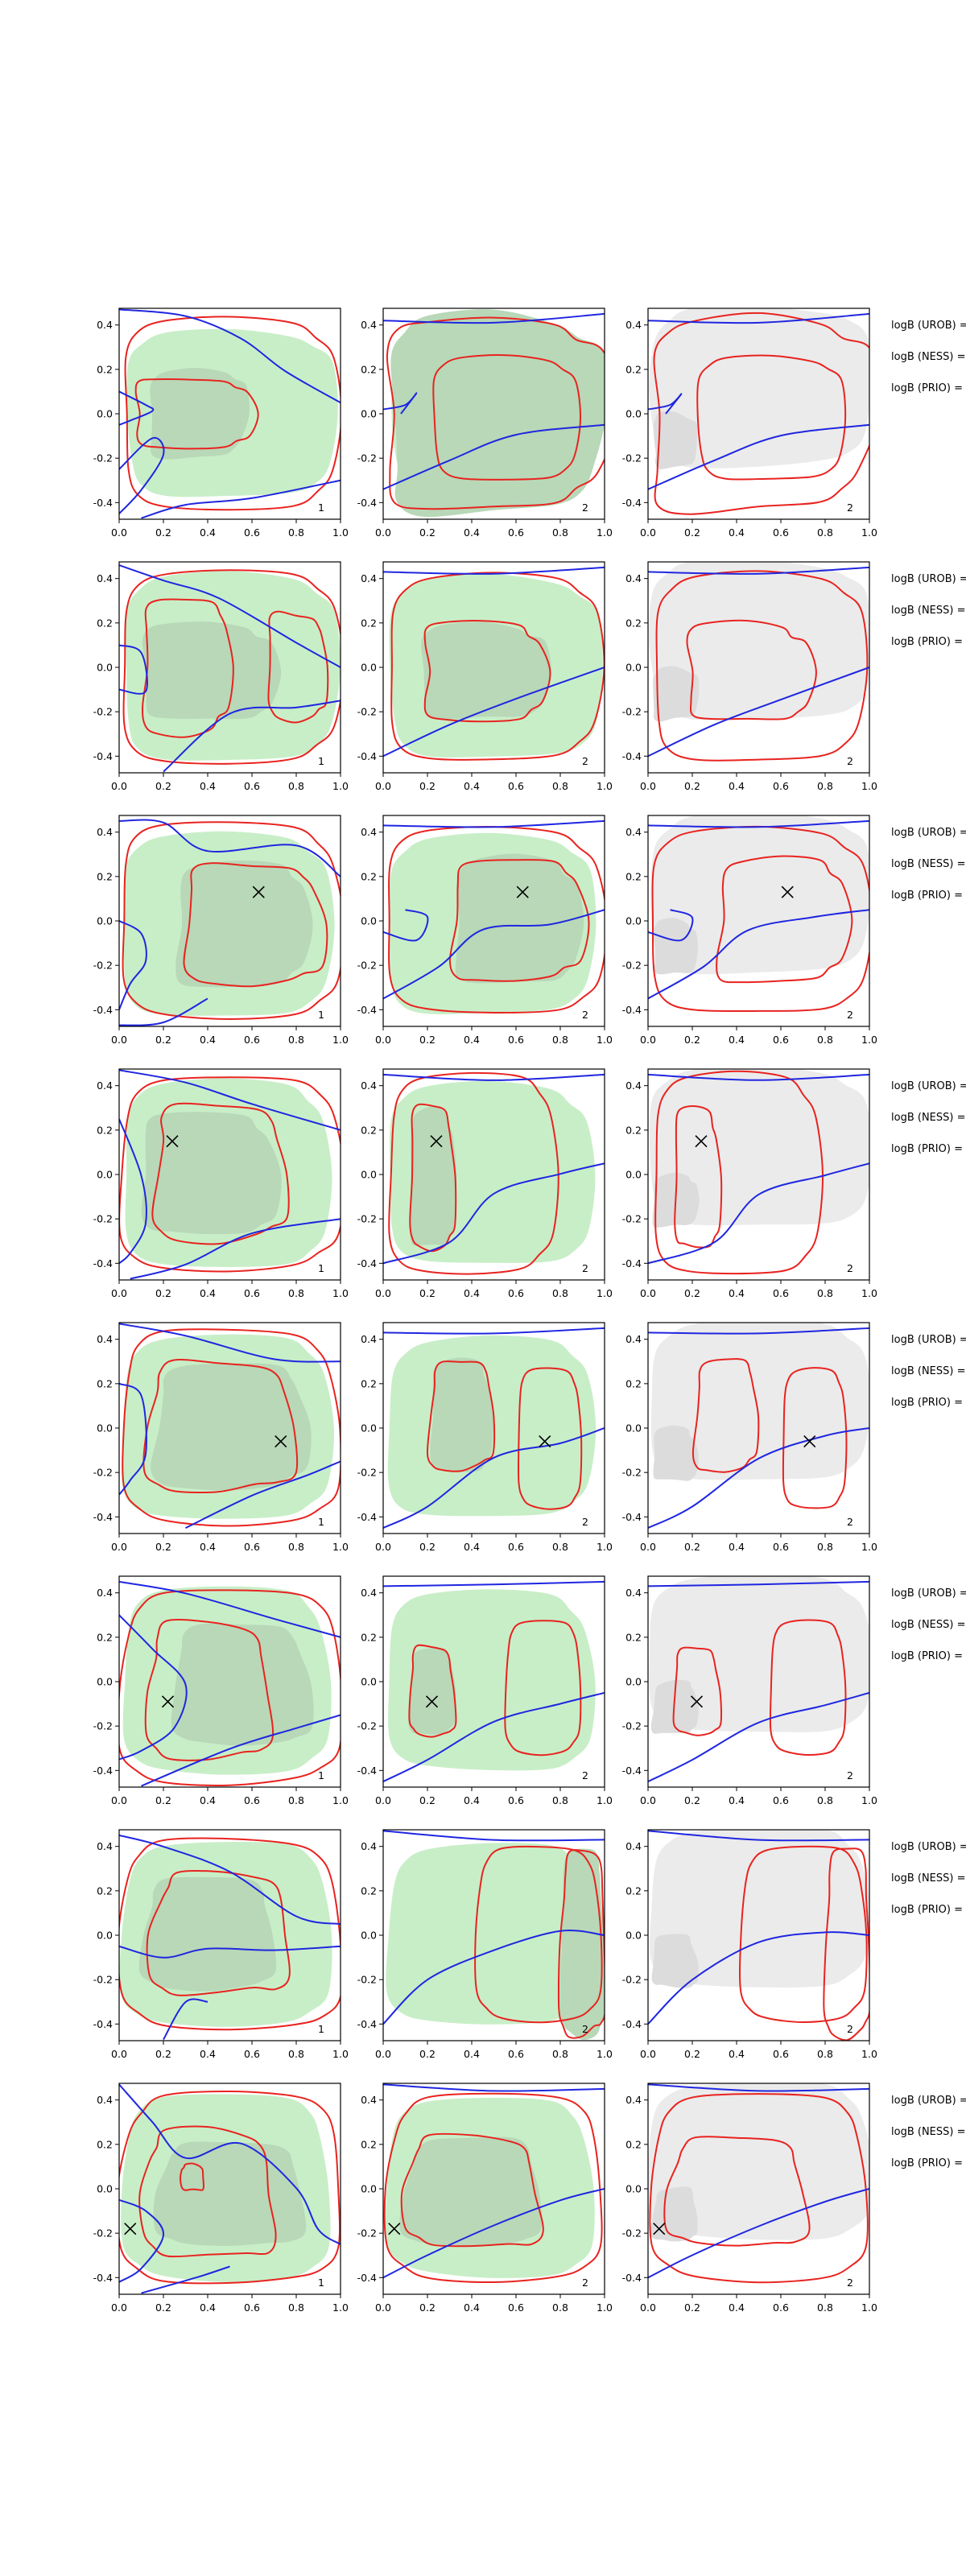  What do you see at coordinates (928, 1878) in the screenshot?
I see `side-label: logB (NESS) =` at bounding box center [928, 1878].